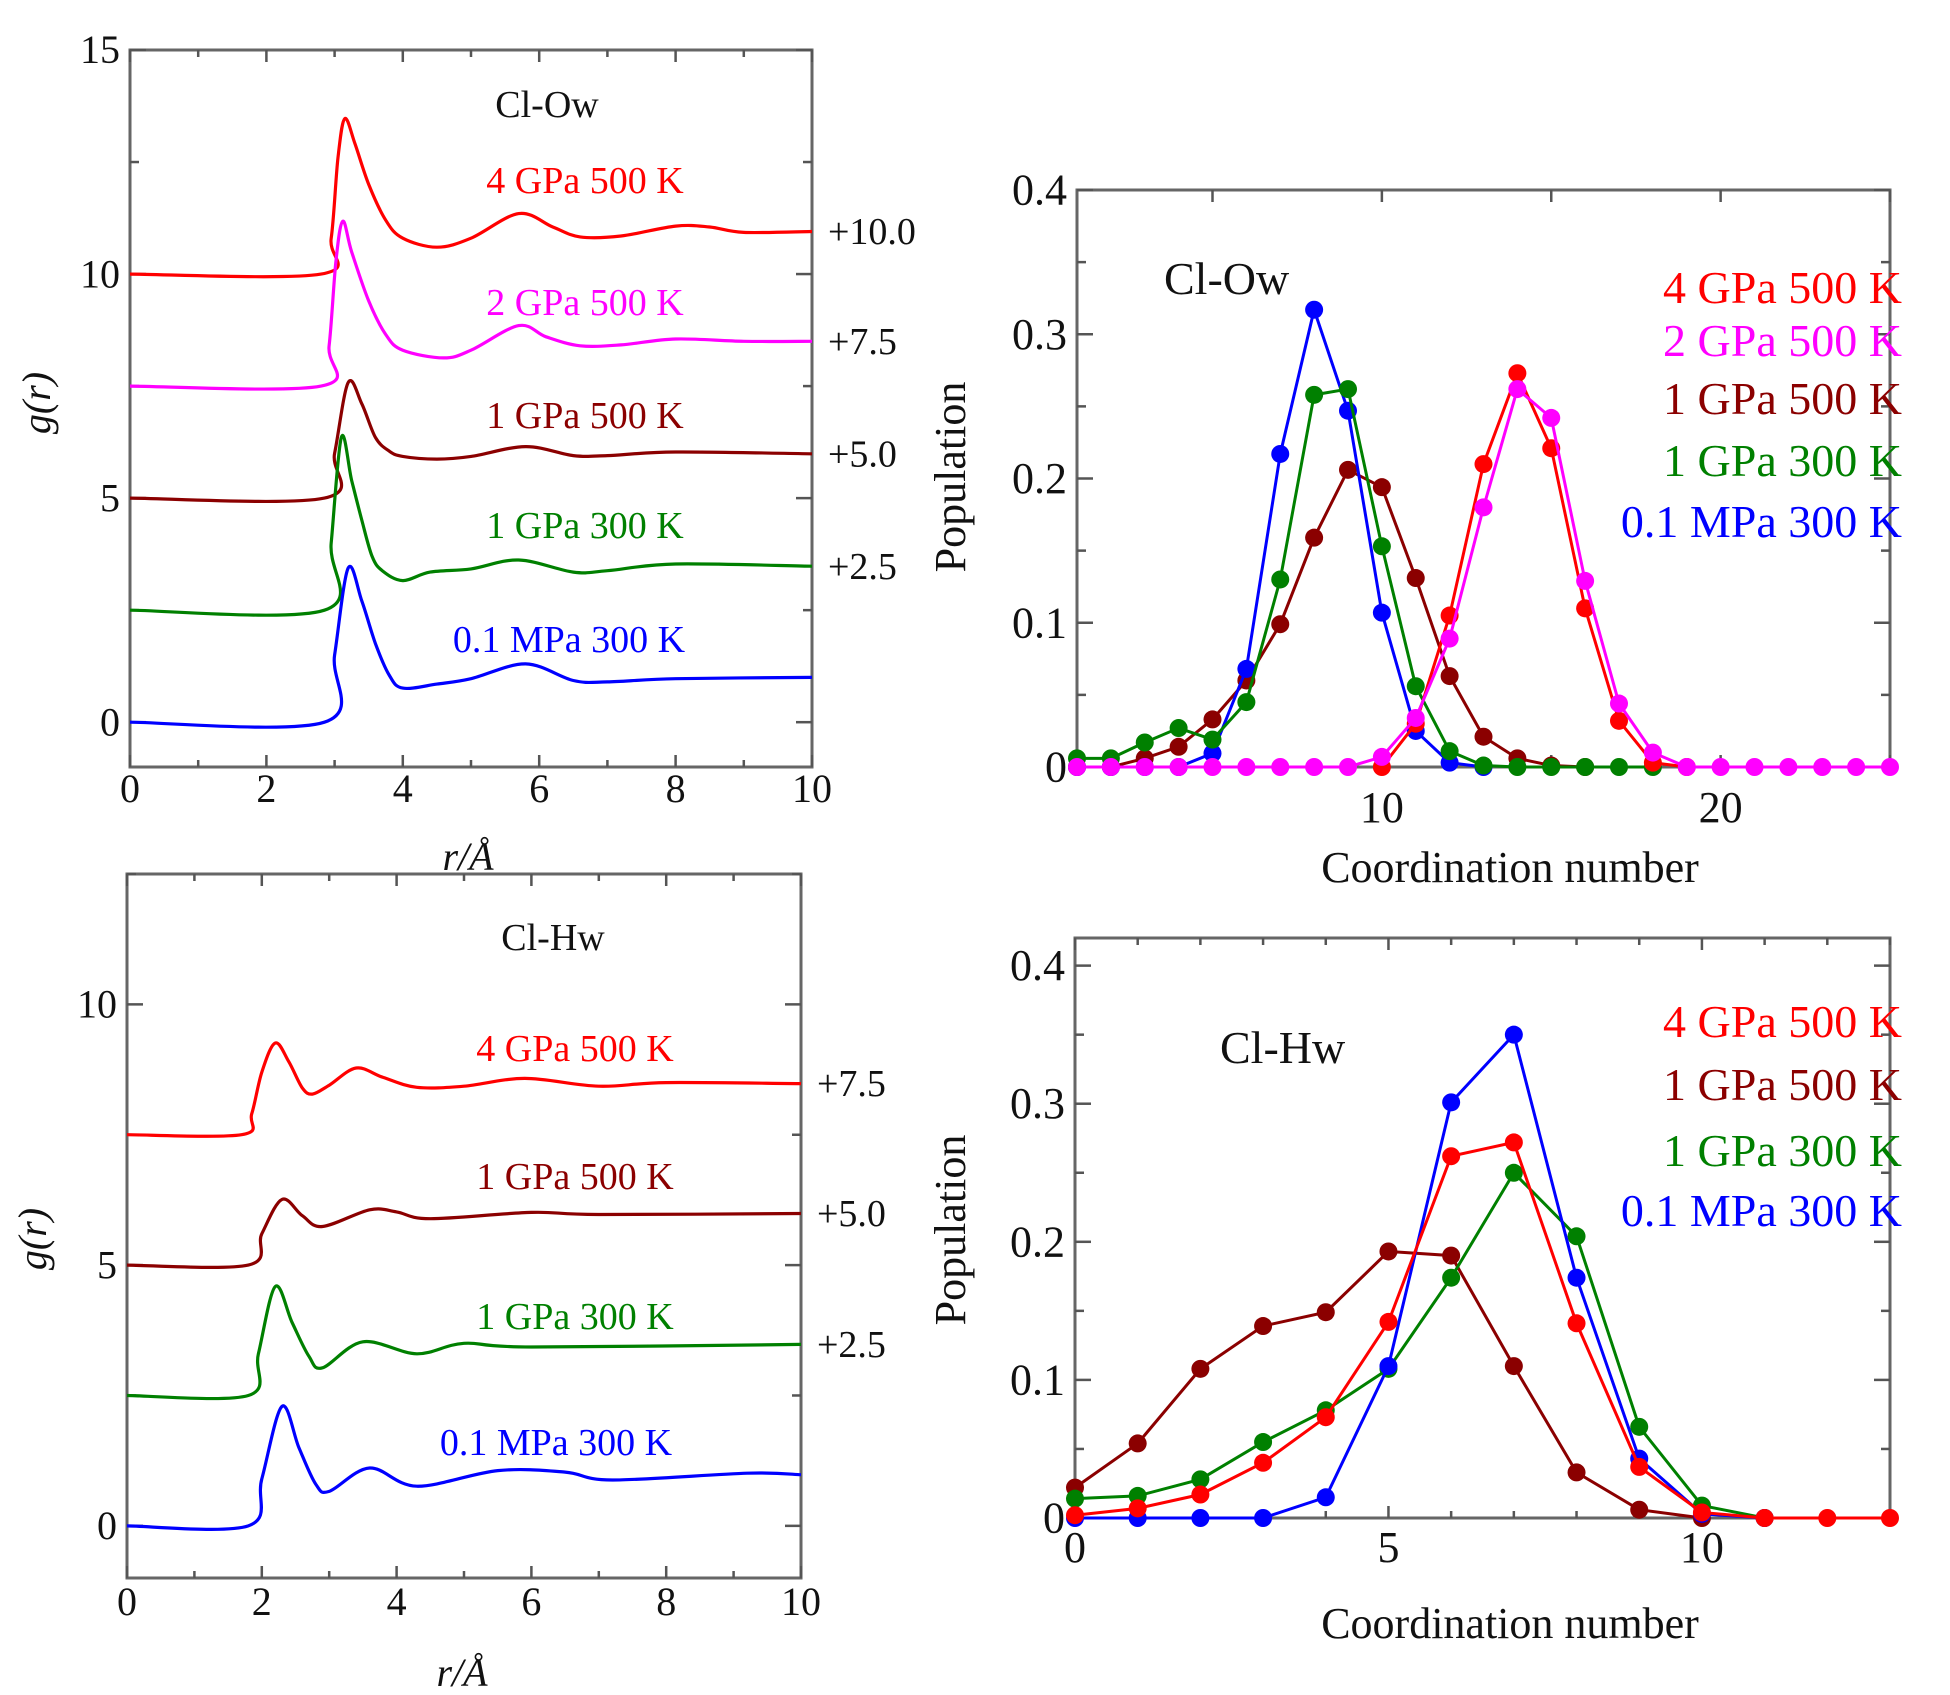  Describe the element at coordinates (403, 788) in the screenshot. I see `x-tick-label: 4` at that location.